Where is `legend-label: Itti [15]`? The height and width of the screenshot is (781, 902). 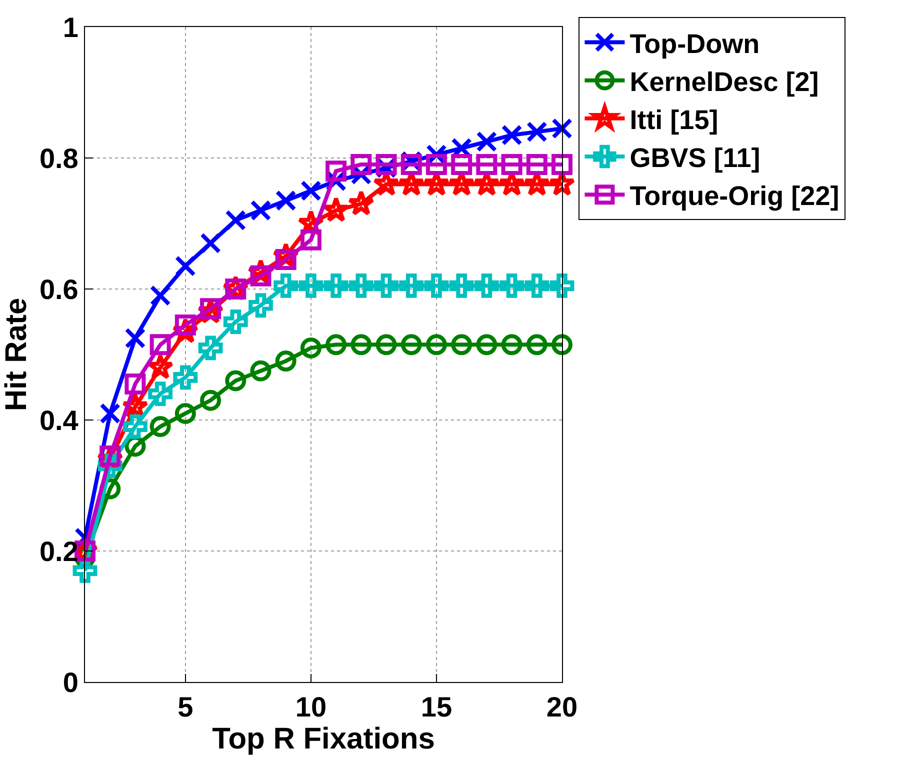 legend-label: Itti [15] is located at coordinates (674, 119).